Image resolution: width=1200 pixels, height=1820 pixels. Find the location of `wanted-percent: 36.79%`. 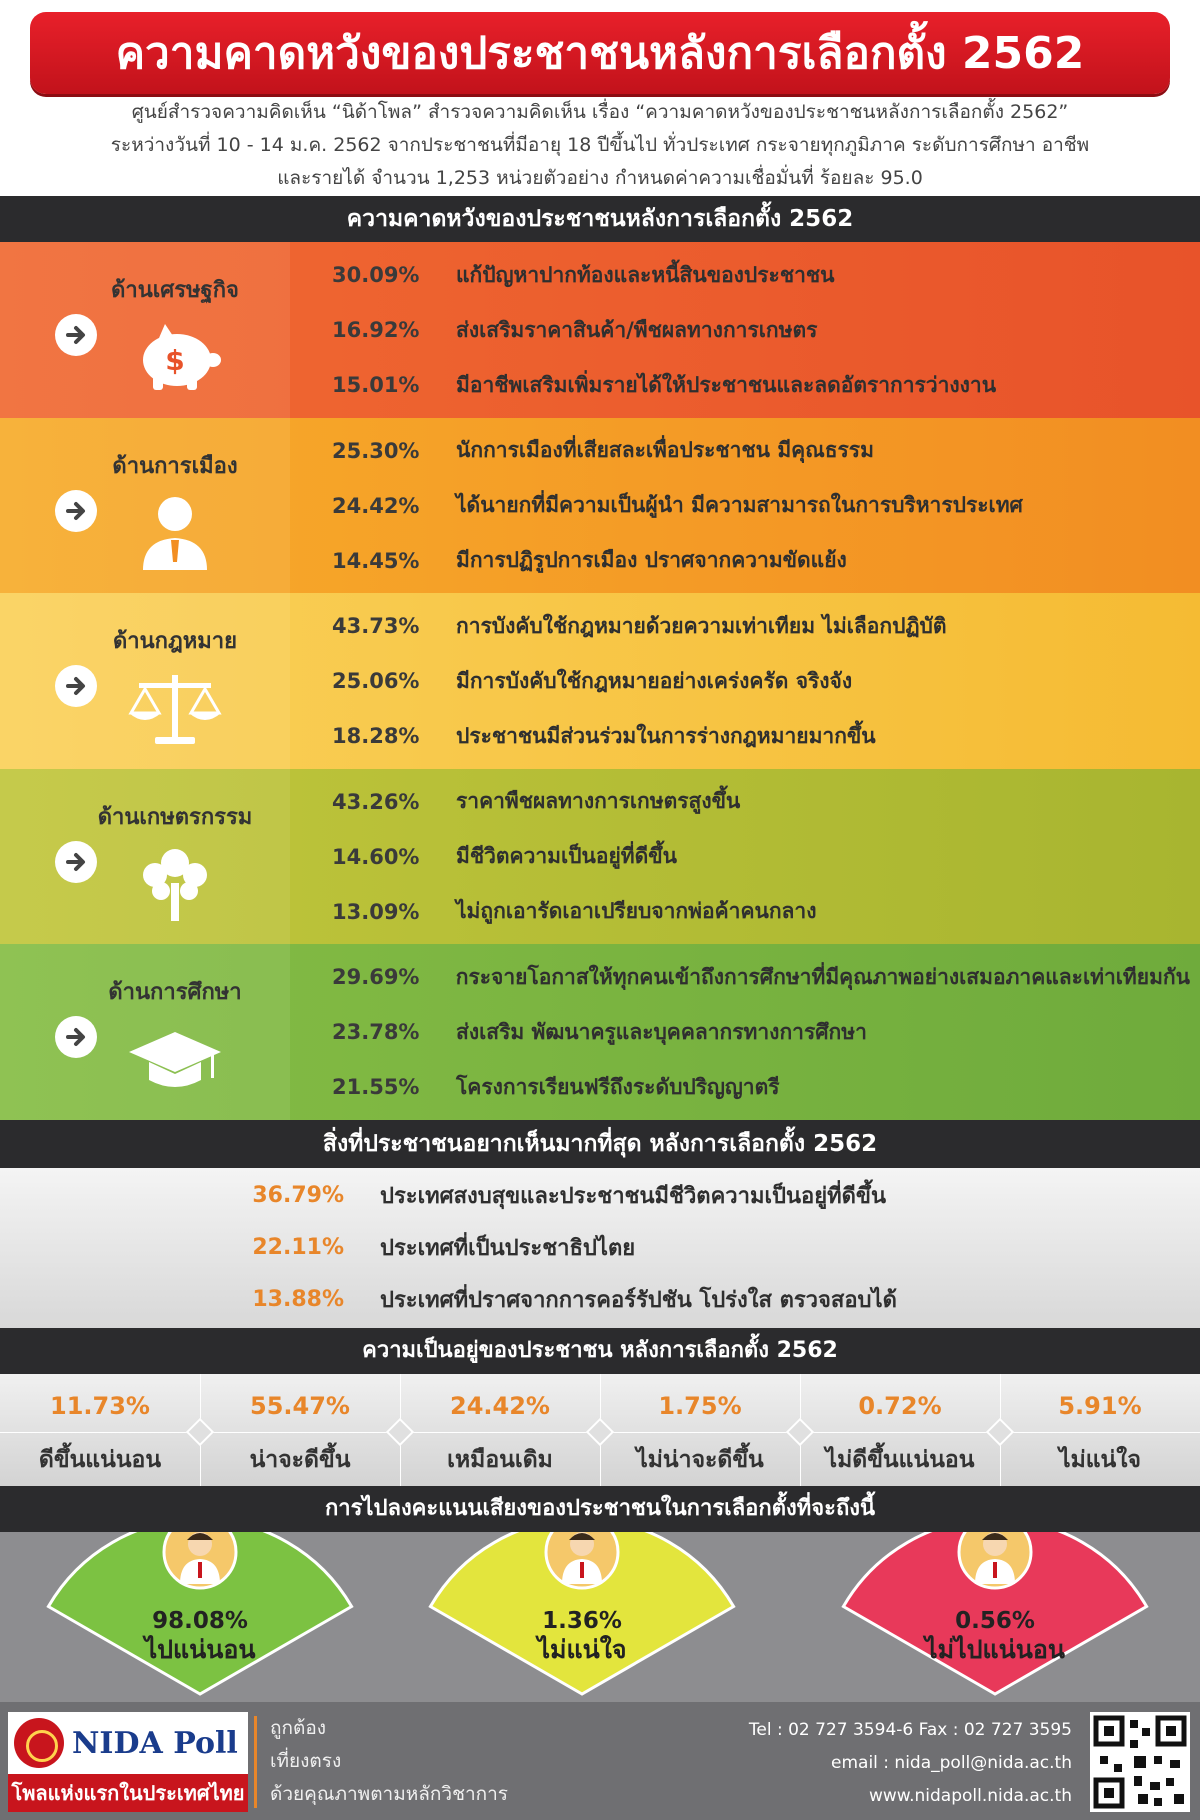

wanted-percent: 36.79% is located at coordinates (298, 1195).